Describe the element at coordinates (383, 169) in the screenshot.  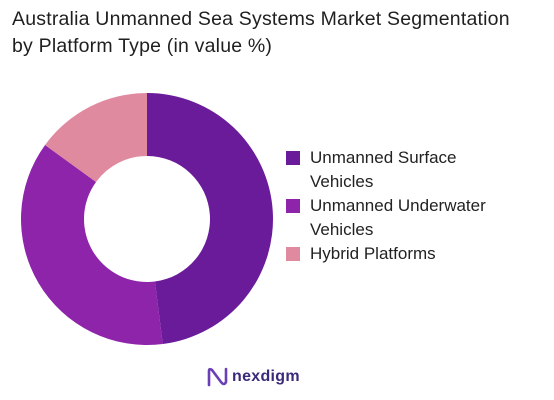
I see `legend-label-surface: Unmanned Surface Vehicles` at that location.